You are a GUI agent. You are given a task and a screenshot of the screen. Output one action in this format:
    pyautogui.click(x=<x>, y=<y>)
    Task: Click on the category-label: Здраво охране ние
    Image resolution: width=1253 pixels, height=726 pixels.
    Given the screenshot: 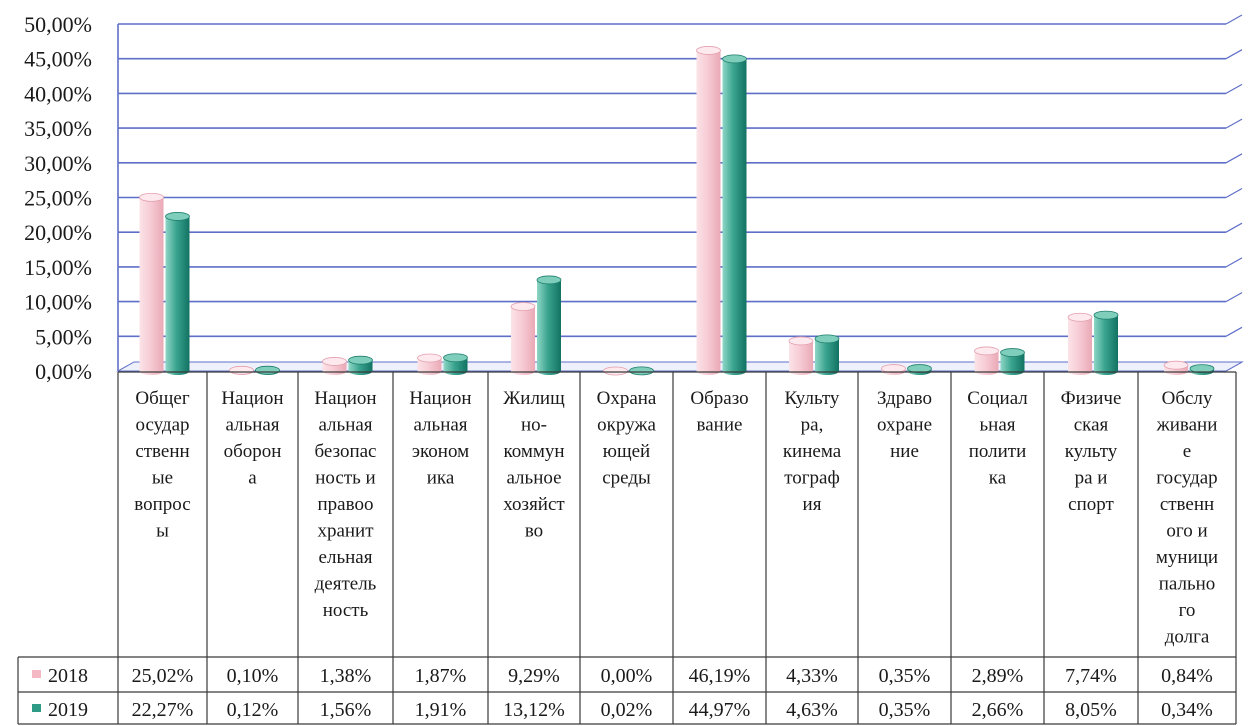 What is the action you would take?
    pyautogui.click(x=904, y=425)
    